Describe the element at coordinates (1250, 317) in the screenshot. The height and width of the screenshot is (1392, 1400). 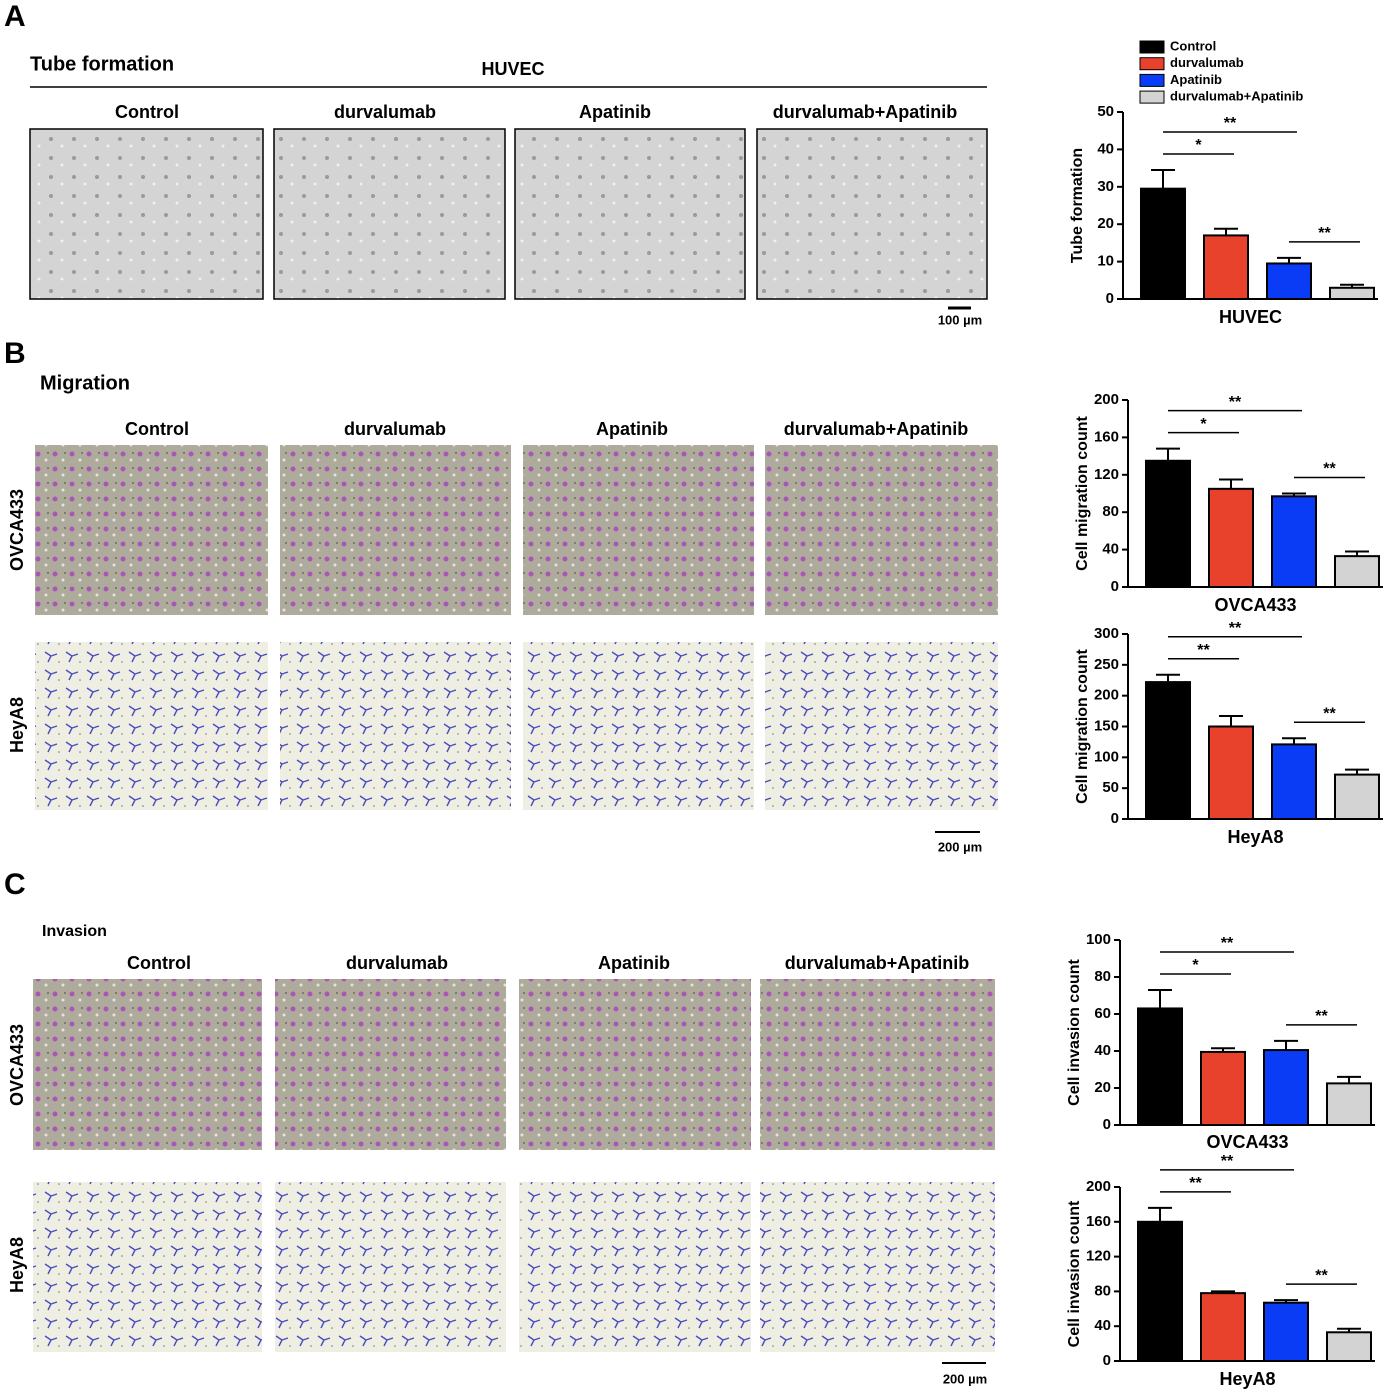
I see `x-axis-label: HUVEC` at that location.